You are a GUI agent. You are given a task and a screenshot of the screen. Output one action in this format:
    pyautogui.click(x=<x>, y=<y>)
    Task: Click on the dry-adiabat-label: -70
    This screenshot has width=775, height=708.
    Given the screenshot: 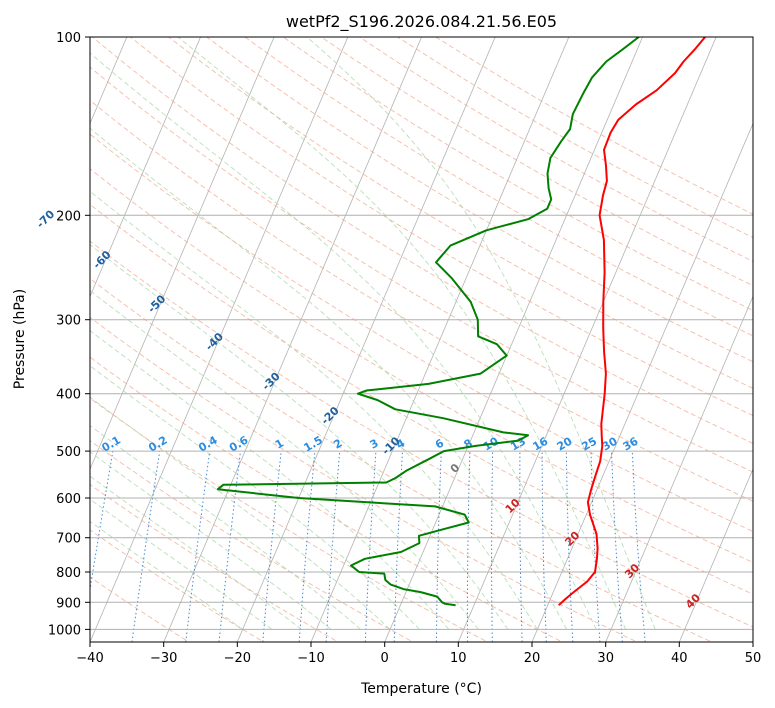 What is the action you would take?
    pyautogui.click(x=45, y=218)
    